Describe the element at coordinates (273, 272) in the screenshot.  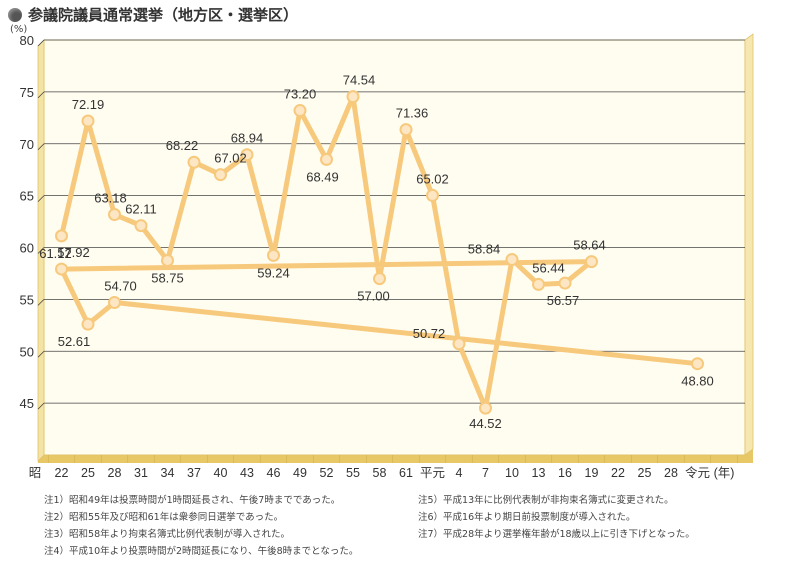
I see `data-label: 59.24` at that location.